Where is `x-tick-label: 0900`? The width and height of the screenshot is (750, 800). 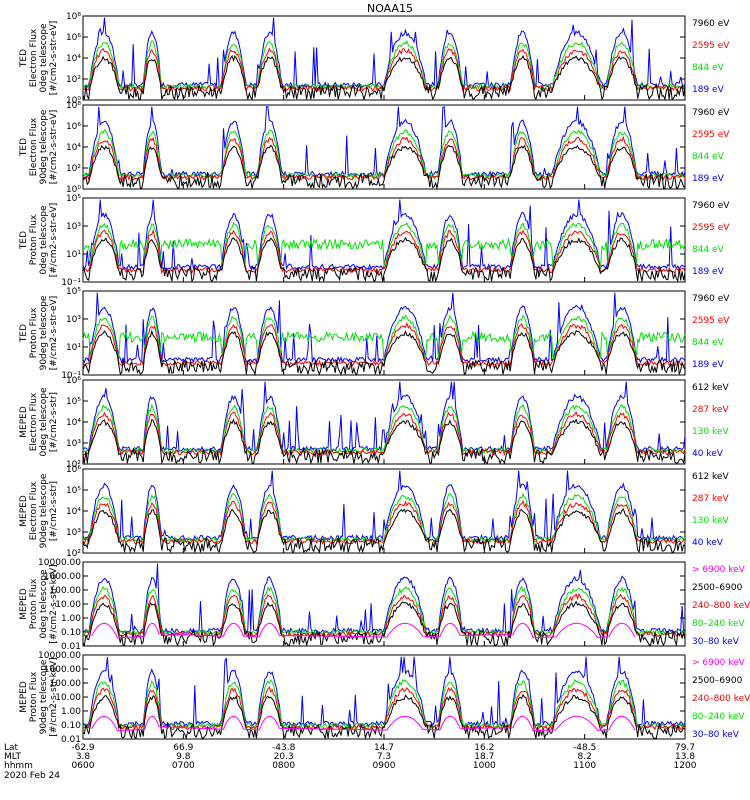
x-tick-label: 0900 is located at coordinates (384, 766).